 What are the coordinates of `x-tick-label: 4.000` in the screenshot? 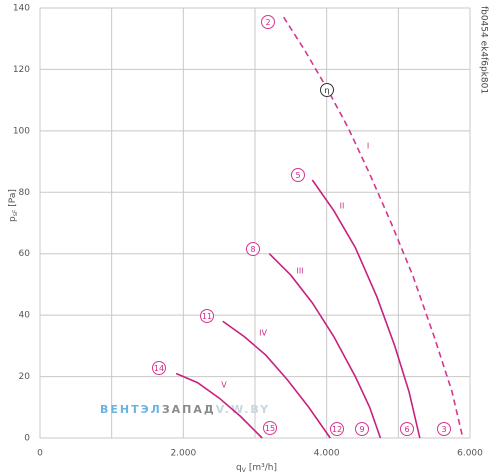 It's located at (327, 454).